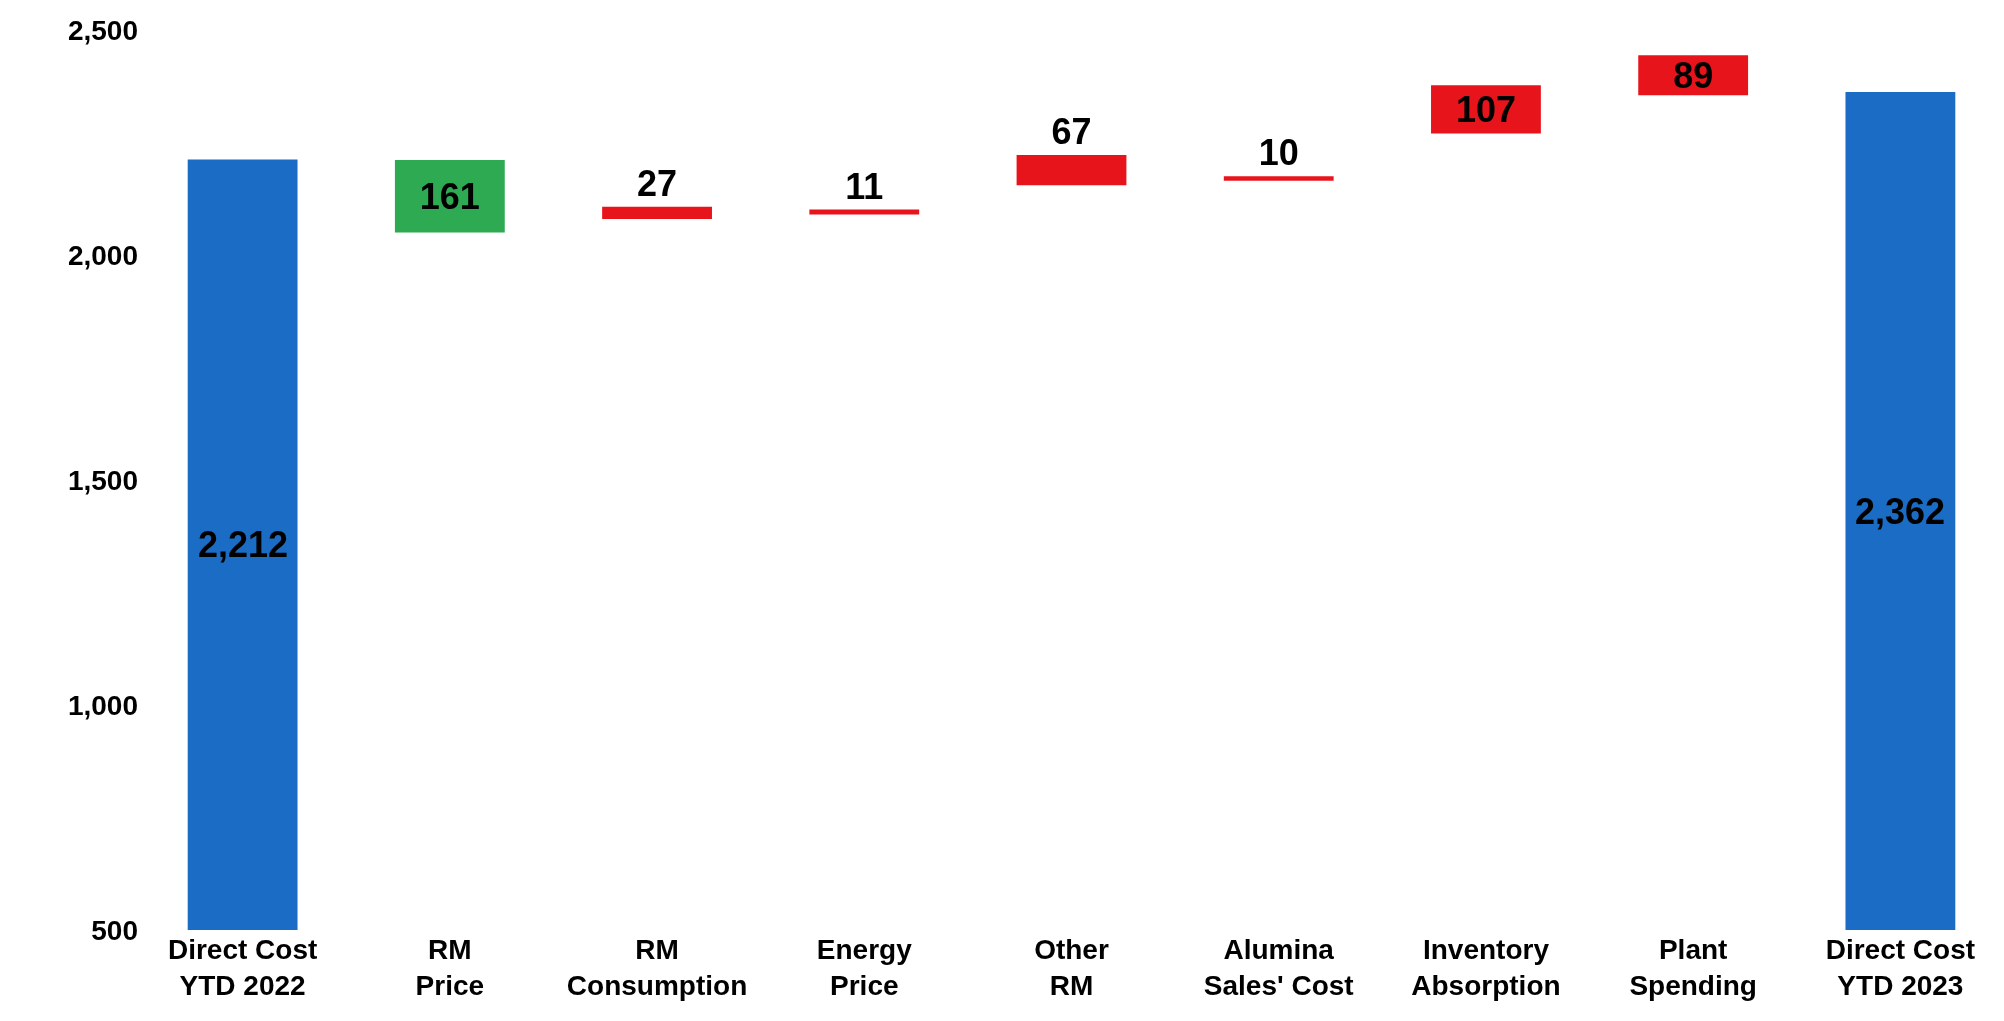  What do you see at coordinates (1071, 132) in the screenshot?
I see `data-label: 67` at bounding box center [1071, 132].